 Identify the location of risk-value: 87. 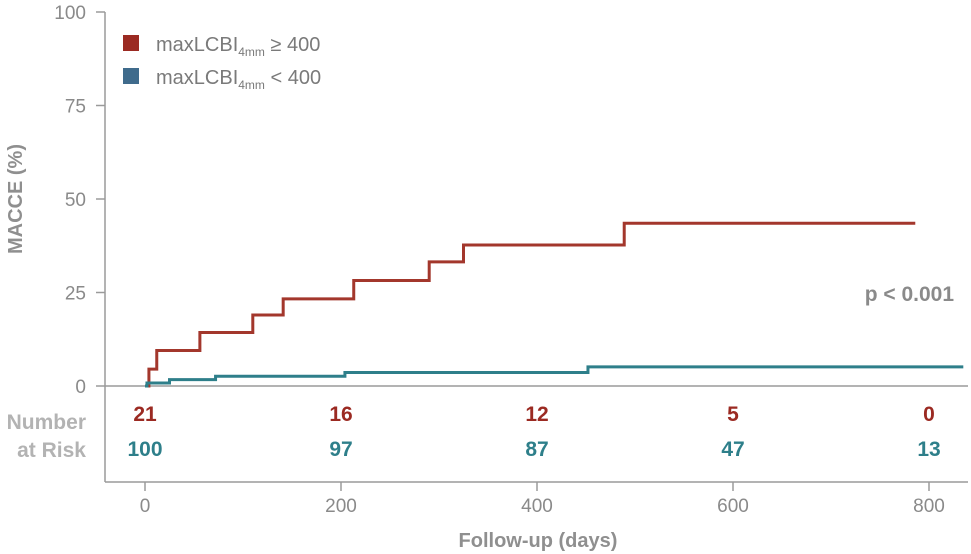
(536, 449).